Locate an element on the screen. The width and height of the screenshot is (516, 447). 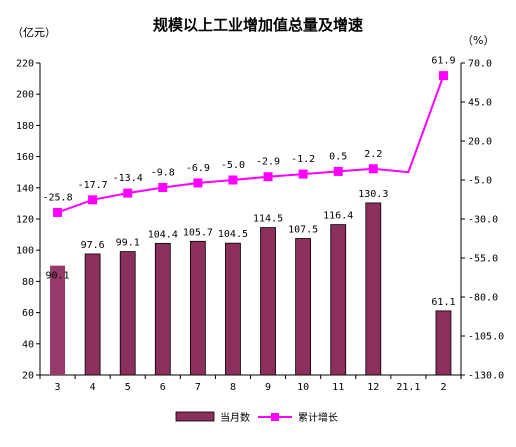
x-tick-label: 3 is located at coordinates (58, 387).